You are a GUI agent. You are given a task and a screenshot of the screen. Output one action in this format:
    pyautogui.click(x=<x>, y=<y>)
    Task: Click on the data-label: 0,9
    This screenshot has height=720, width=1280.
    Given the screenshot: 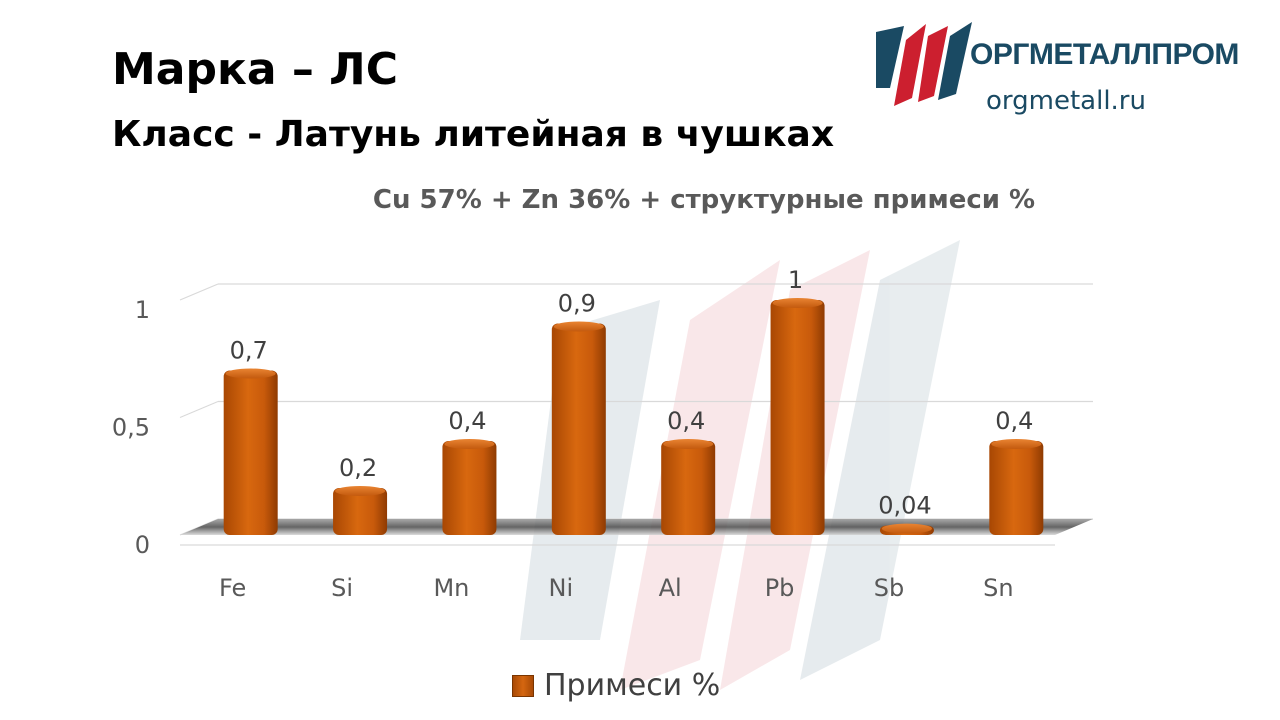 What is the action you would take?
    pyautogui.click(x=577, y=304)
    